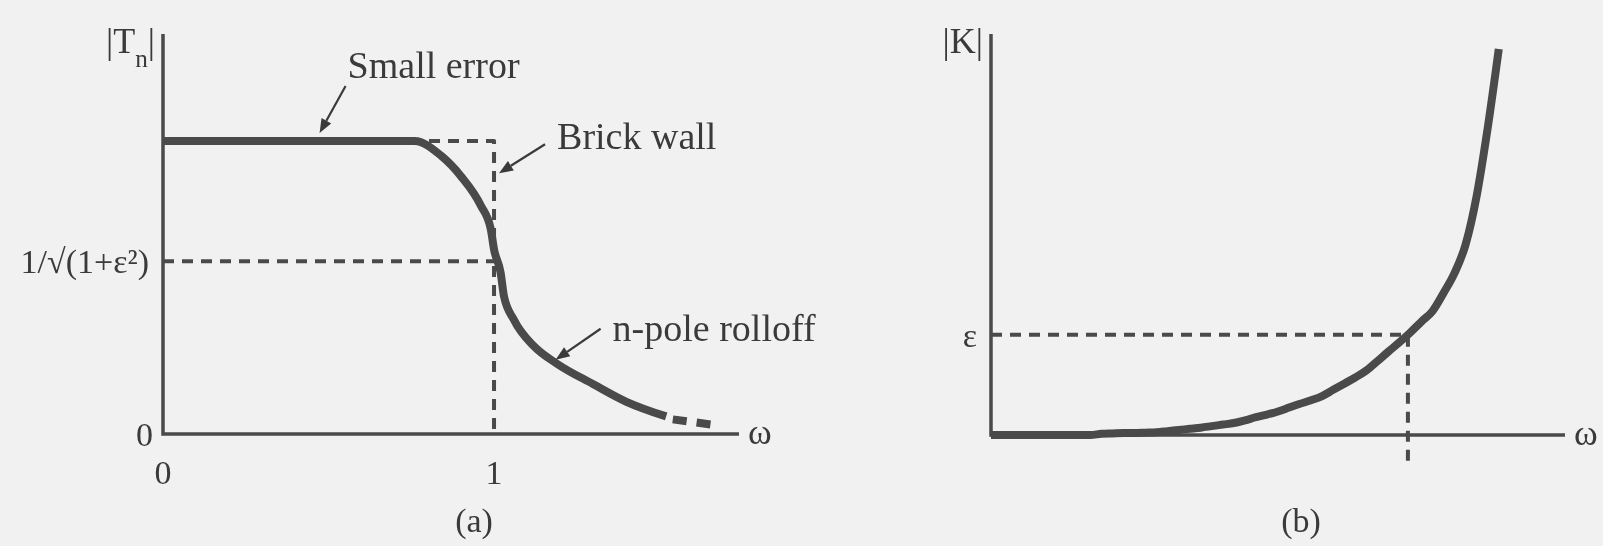 The width and height of the screenshot is (1603, 546). What do you see at coordinates (494, 472) in the screenshot?
I see `x-tick-label: 1` at bounding box center [494, 472].